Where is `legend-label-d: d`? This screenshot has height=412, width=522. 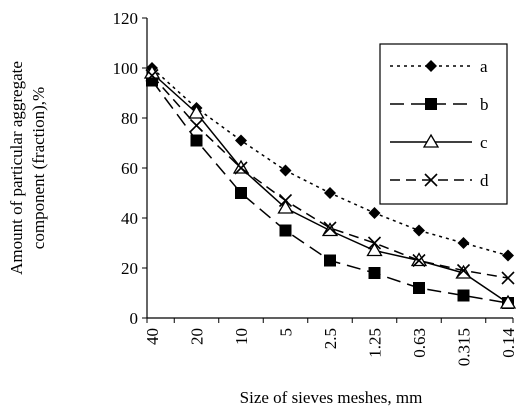 legend-label-d: d is located at coordinates (484, 180).